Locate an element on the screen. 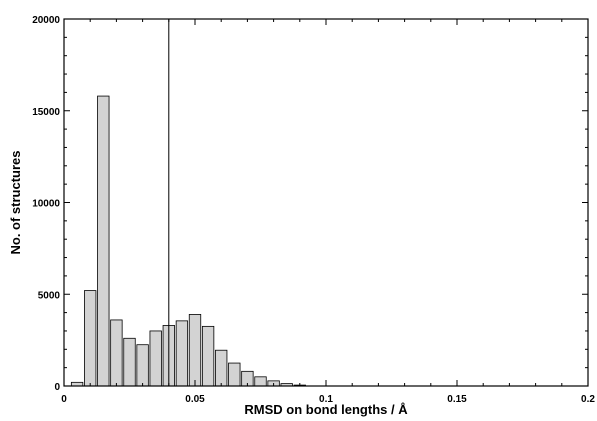  x-tick-label: 0.2 is located at coordinates (588, 399).